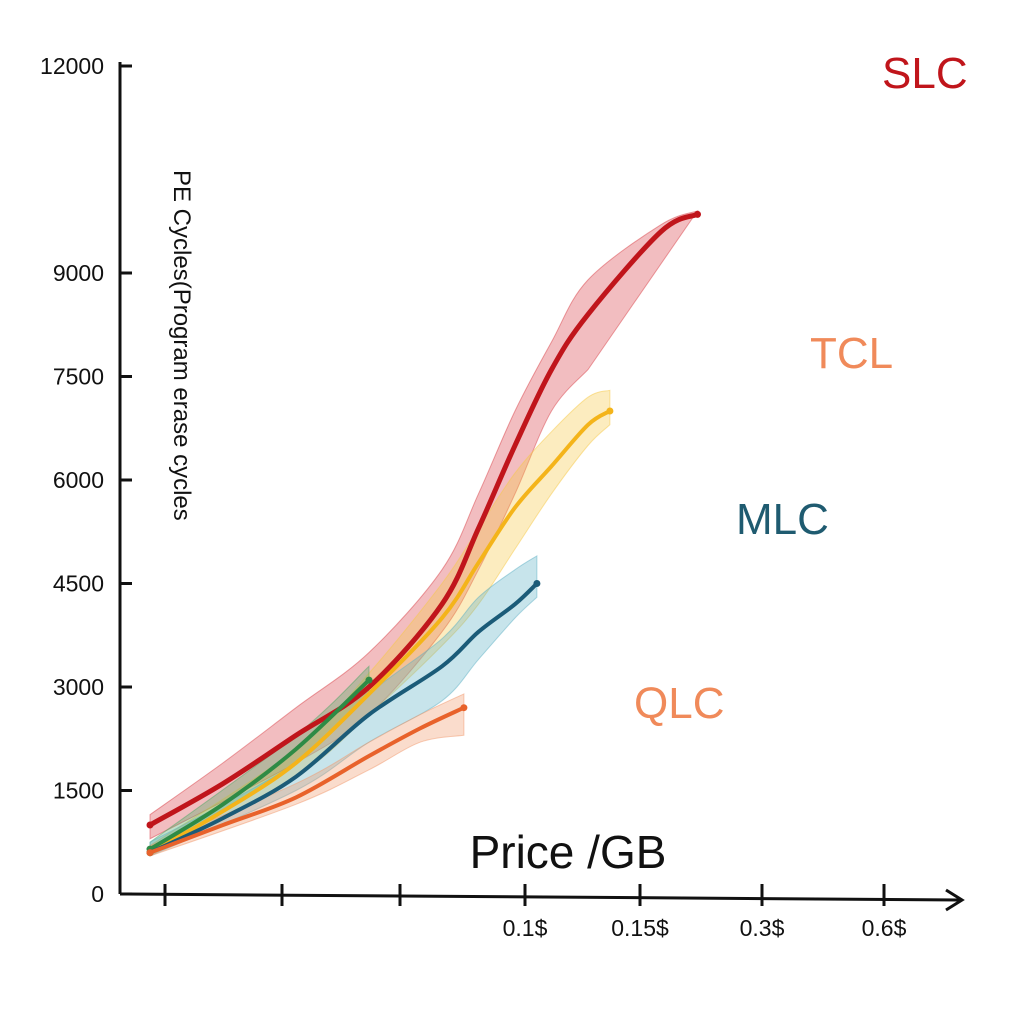  What do you see at coordinates (884, 928) in the screenshot?
I see `x-tick-label: 0.6$` at bounding box center [884, 928].